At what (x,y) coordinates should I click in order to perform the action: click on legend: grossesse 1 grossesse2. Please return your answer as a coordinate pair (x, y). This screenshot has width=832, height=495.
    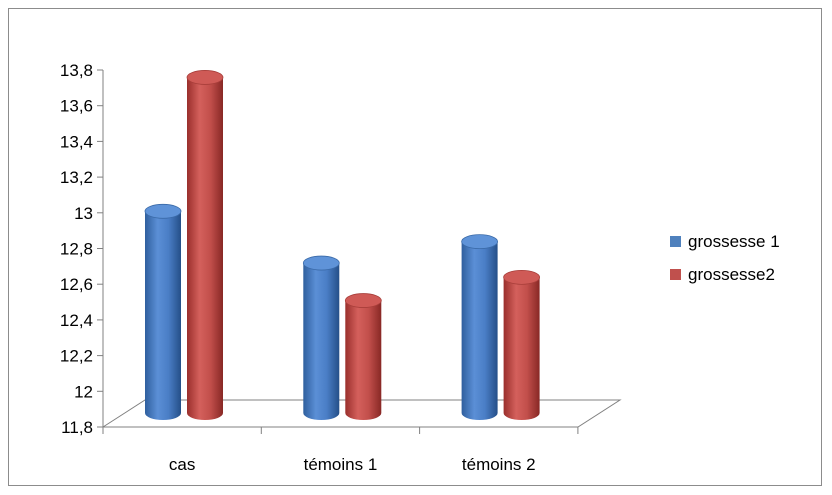
    Looking at the image, I should click on (725, 258).